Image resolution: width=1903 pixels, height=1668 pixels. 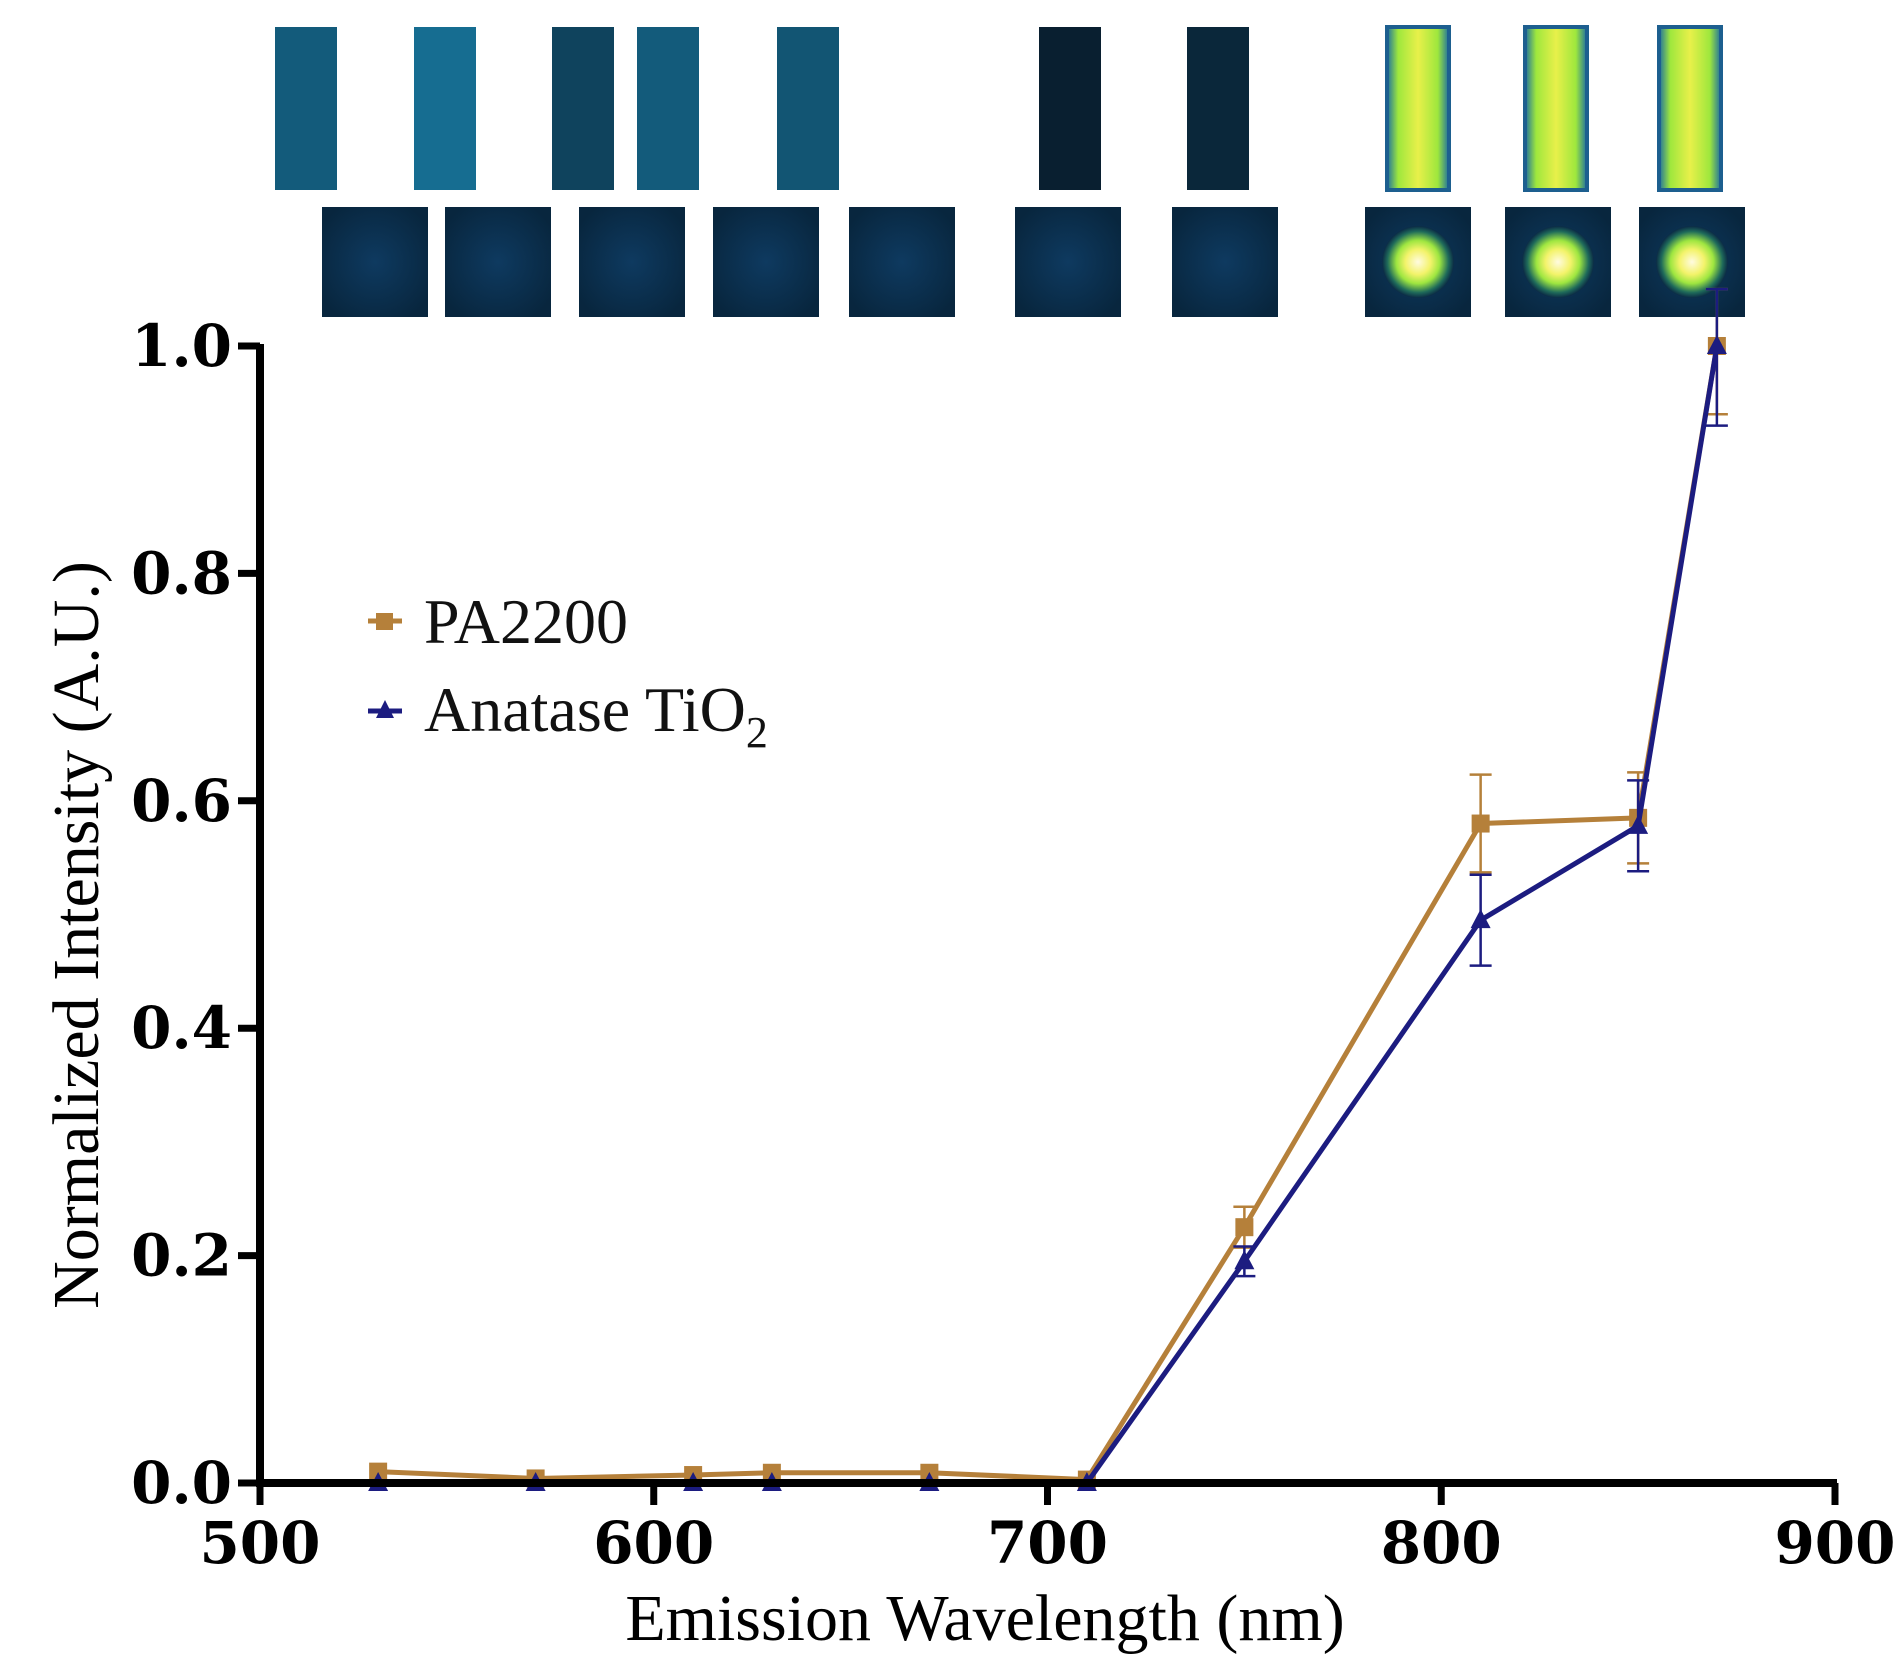 I want to click on sample-images, so click(x=1010, y=171).